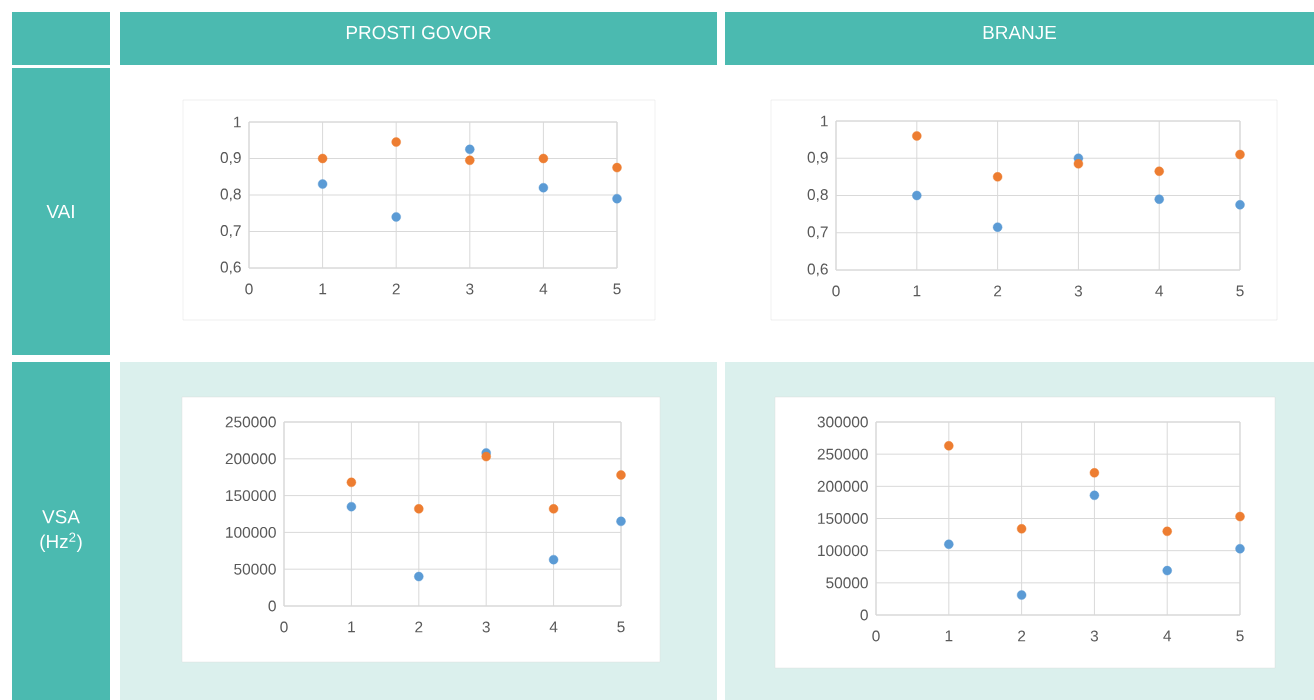 This screenshot has height=700, width=1314. What do you see at coordinates (842, 422) in the screenshot?
I see `y-tick-label: 300000` at bounding box center [842, 422].